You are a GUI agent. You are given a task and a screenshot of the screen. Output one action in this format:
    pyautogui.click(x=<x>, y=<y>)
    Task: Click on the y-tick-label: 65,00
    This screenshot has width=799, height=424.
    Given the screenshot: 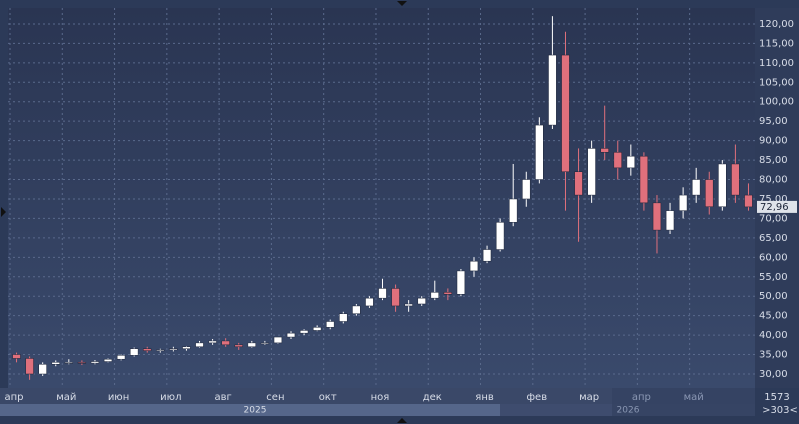 What is the action you would take?
    pyautogui.click(x=773, y=238)
    